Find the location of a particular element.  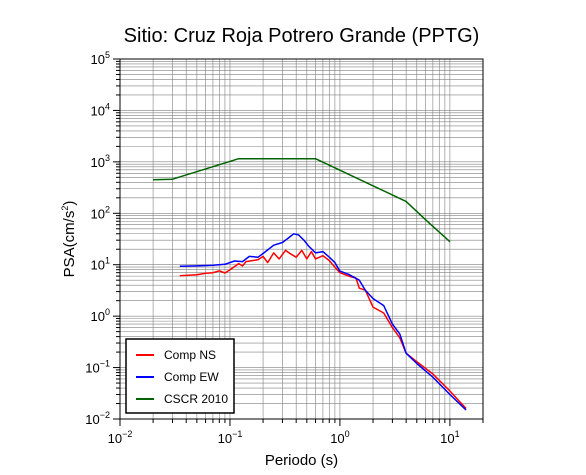

legend: Comp NS Comp EW CSCR 2010 is located at coordinates (180, 376).